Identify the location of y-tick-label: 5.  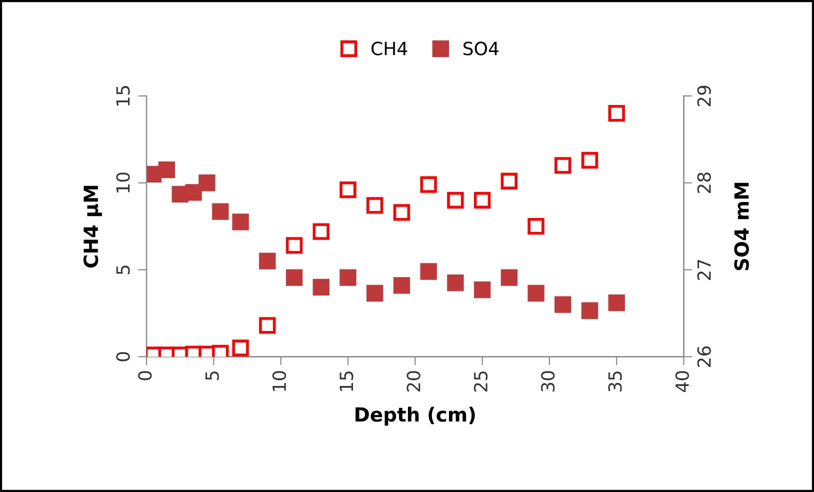
(123, 270).